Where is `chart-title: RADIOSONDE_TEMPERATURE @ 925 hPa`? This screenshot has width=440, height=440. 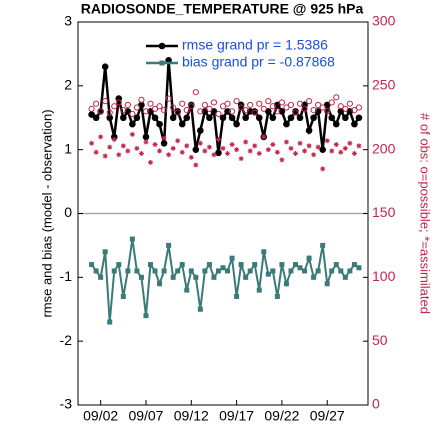 chart-title: RADIOSONDE_TEMPERATURE @ 925 hPa is located at coordinates (222, 9).